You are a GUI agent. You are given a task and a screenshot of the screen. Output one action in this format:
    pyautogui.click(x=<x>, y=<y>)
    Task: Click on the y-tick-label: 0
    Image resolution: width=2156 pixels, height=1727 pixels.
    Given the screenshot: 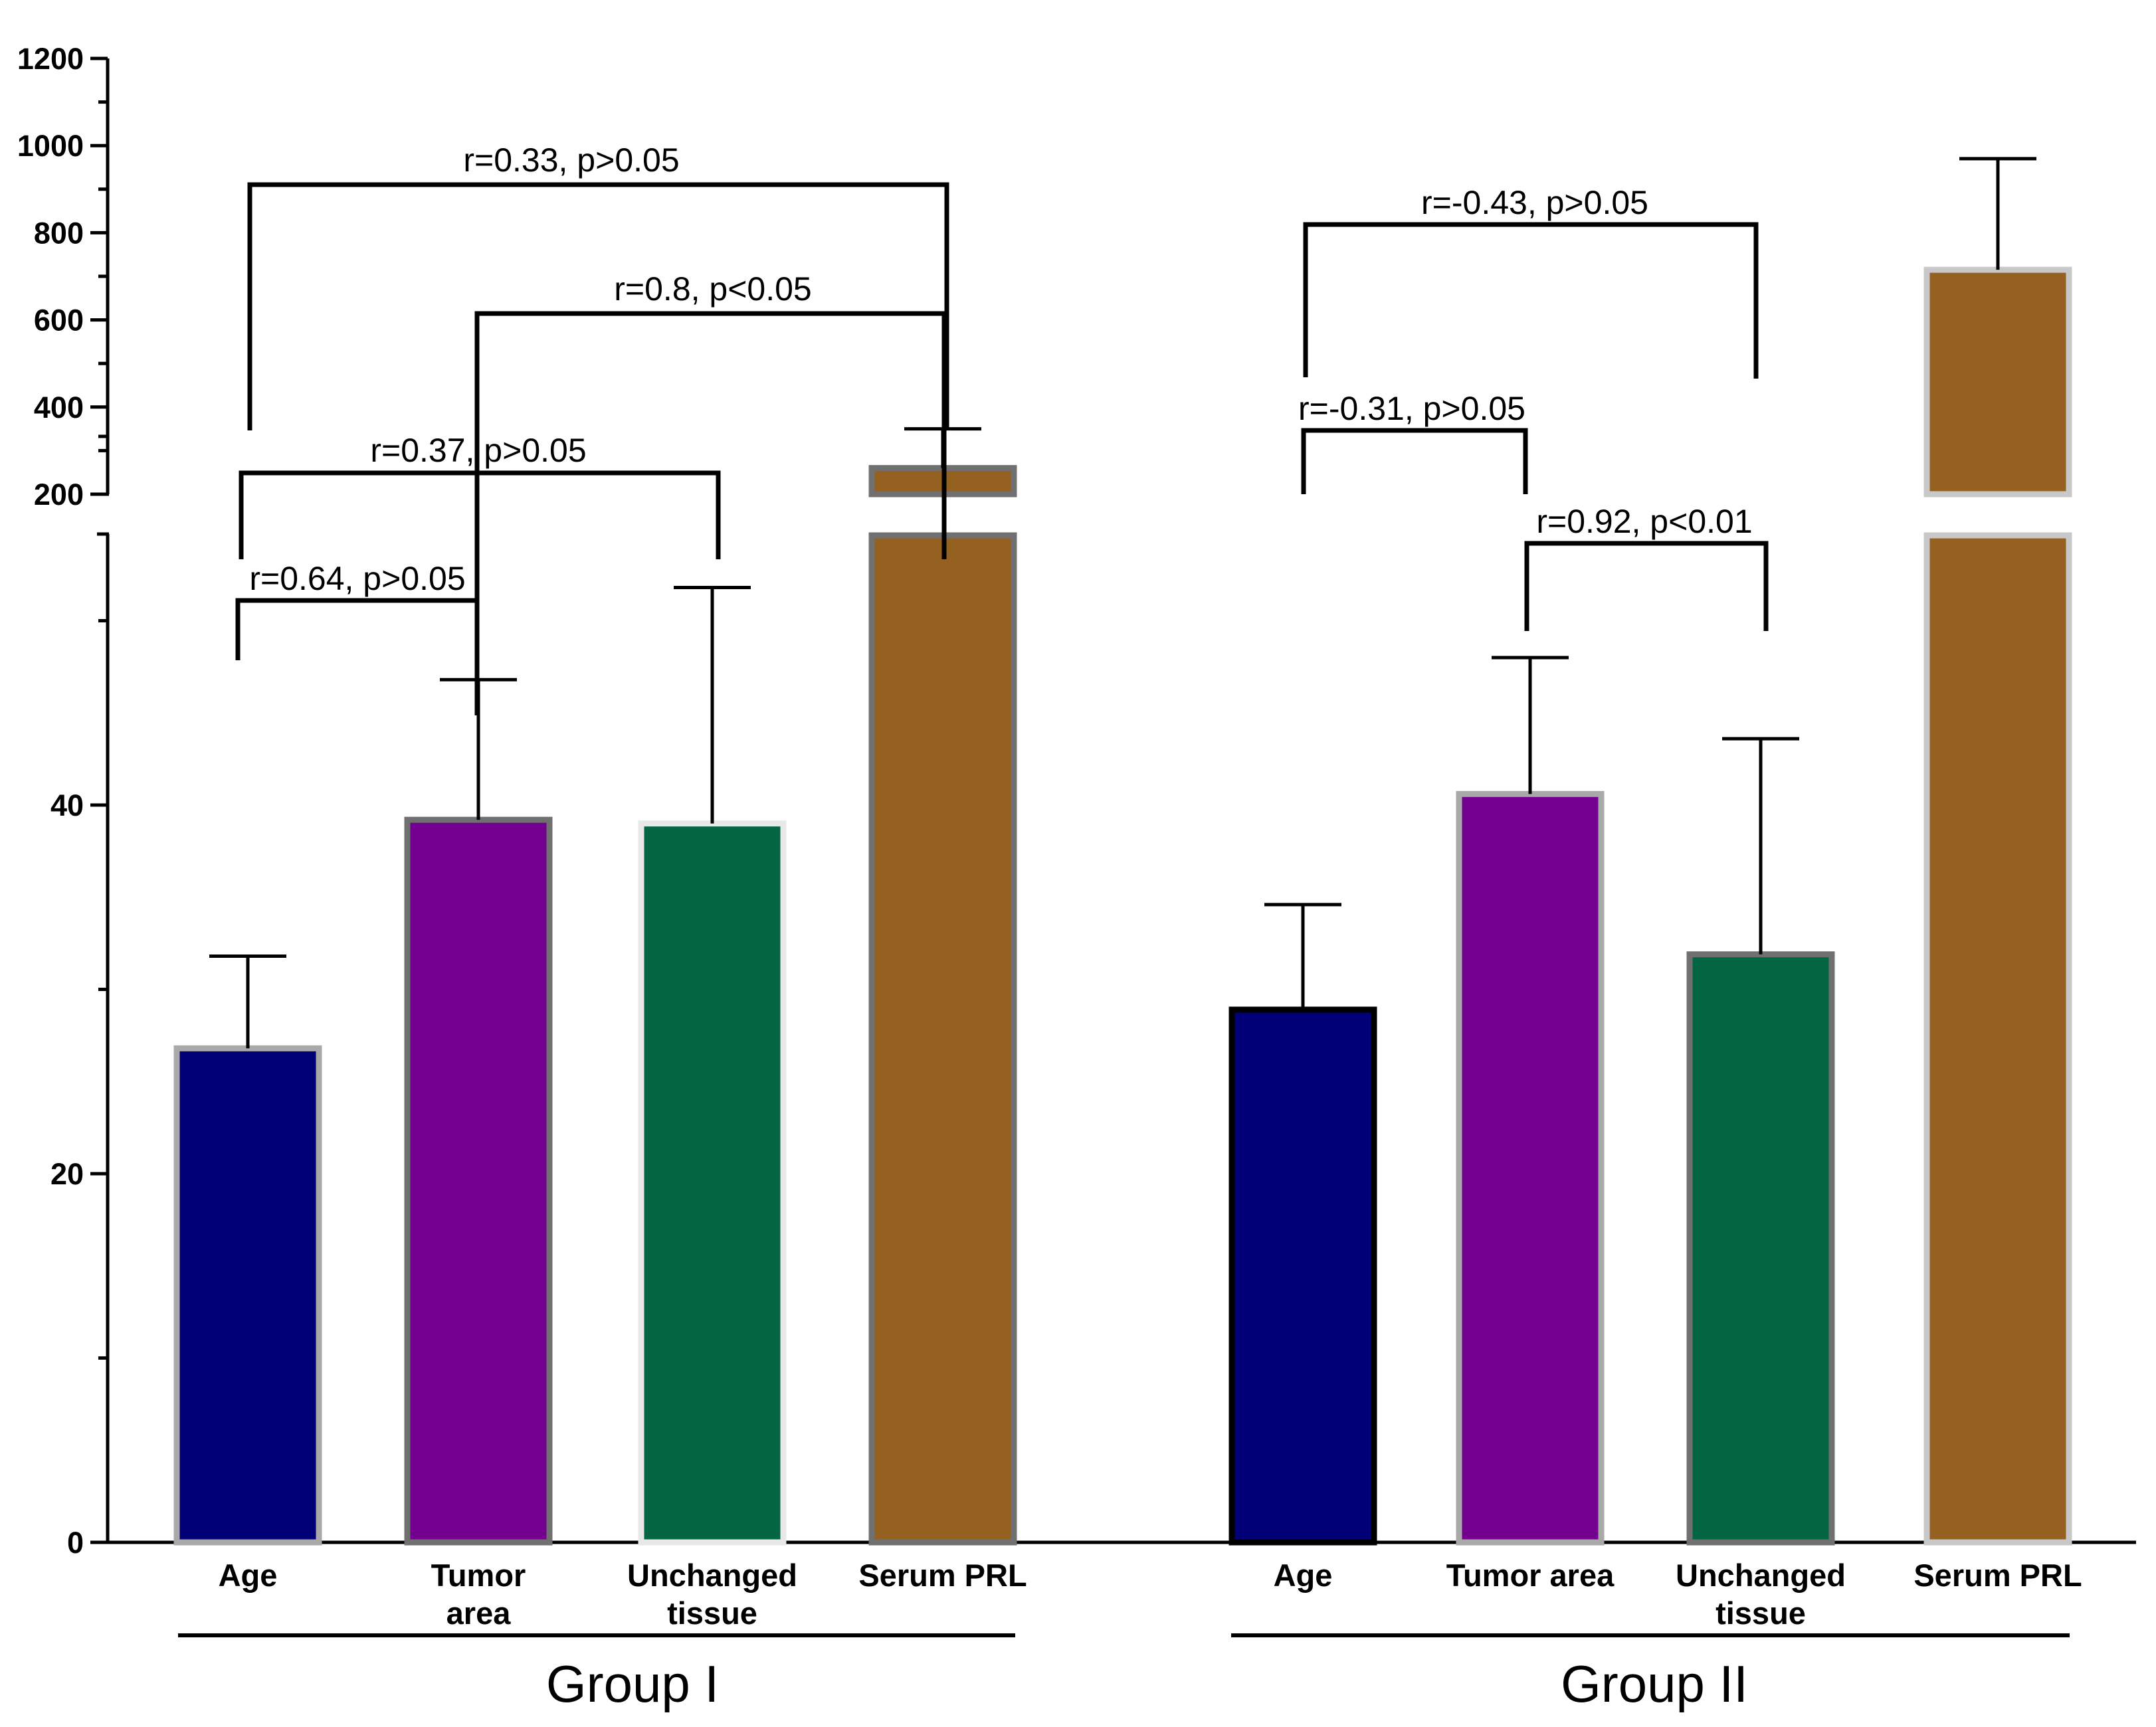 What is the action you would take?
    pyautogui.click(x=75, y=1543)
    